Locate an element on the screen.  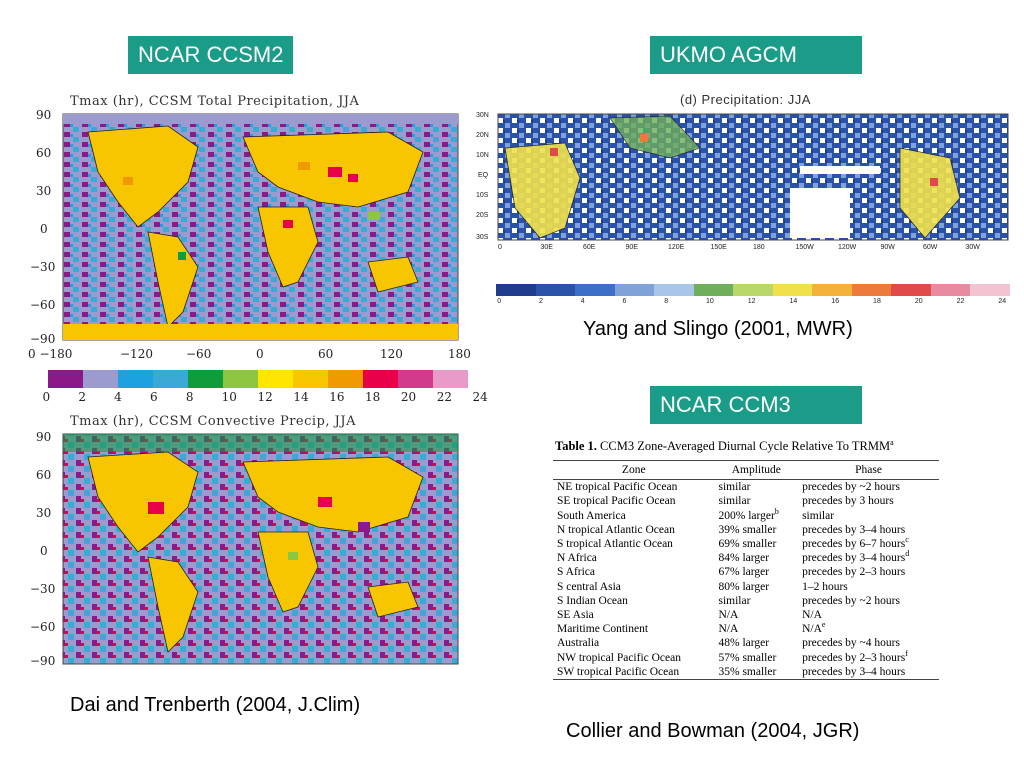
lon-tick: 0 is located at coordinates (500, 247).